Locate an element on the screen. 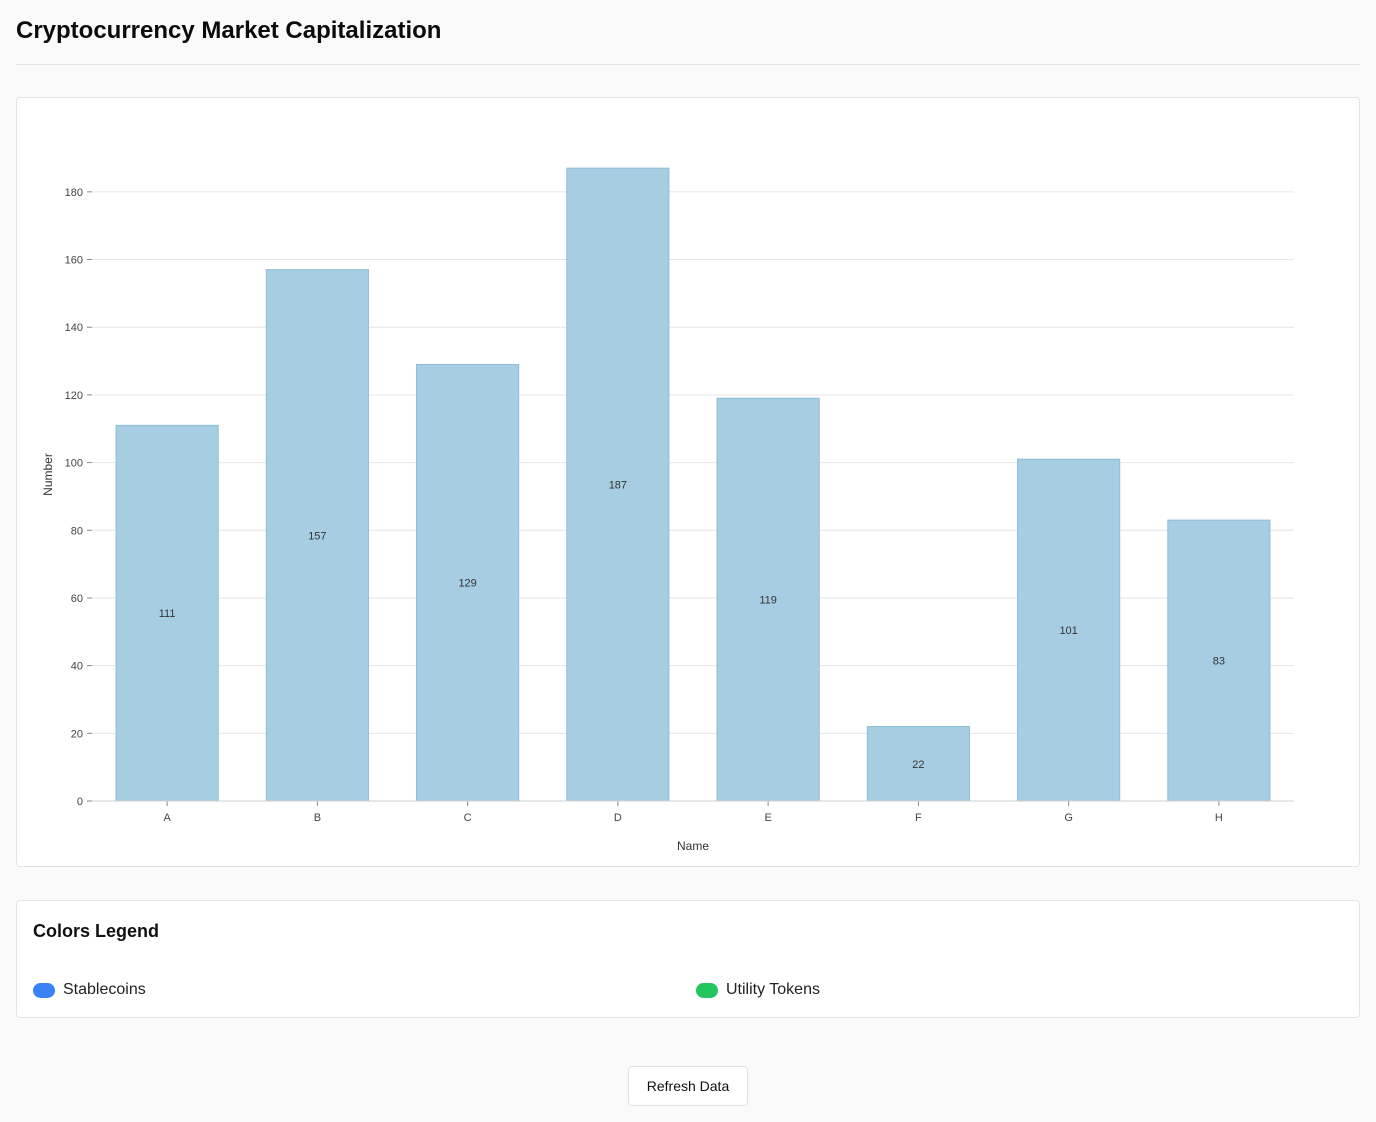 The image size is (1376, 1122). bar-A is located at coordinates (167, 613).